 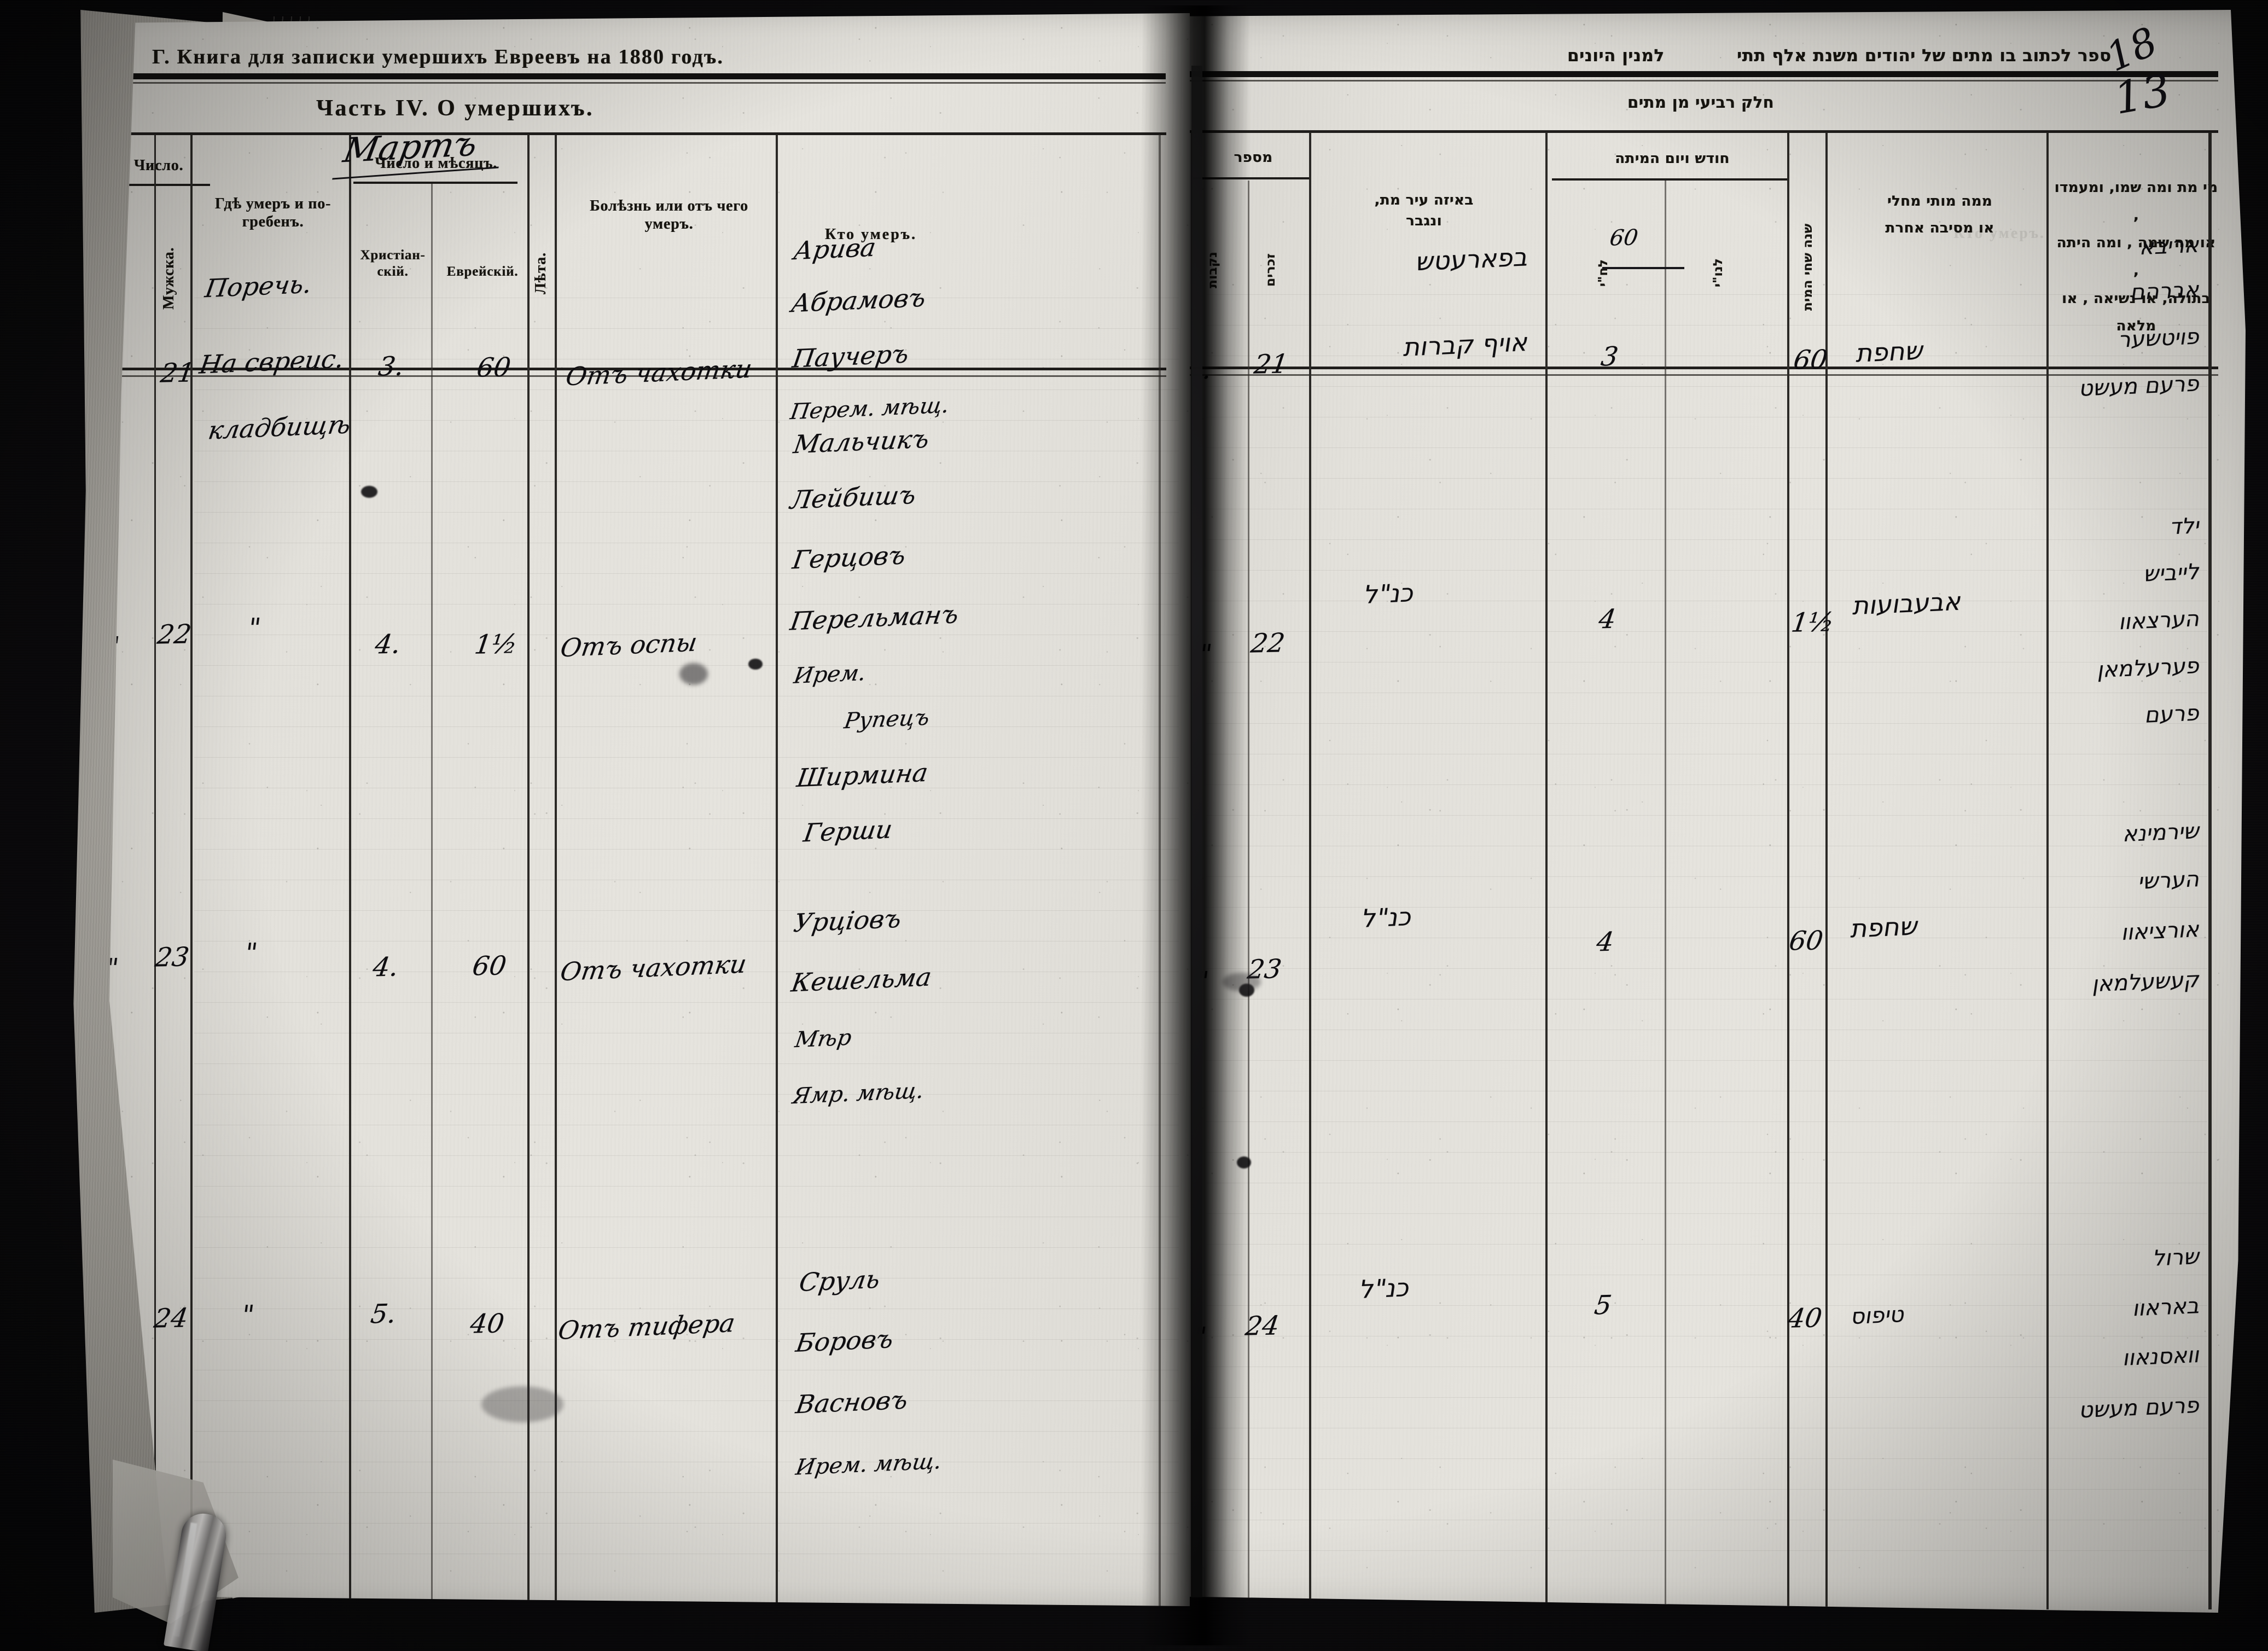 I want to click on heb-row2-who-l1: ילד, so click(x=2185, y=526).